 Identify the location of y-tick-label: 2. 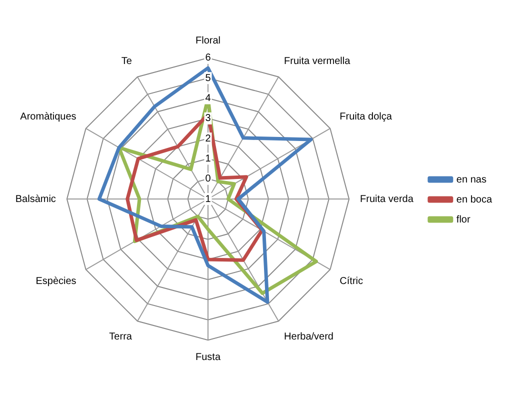
(208, 138).